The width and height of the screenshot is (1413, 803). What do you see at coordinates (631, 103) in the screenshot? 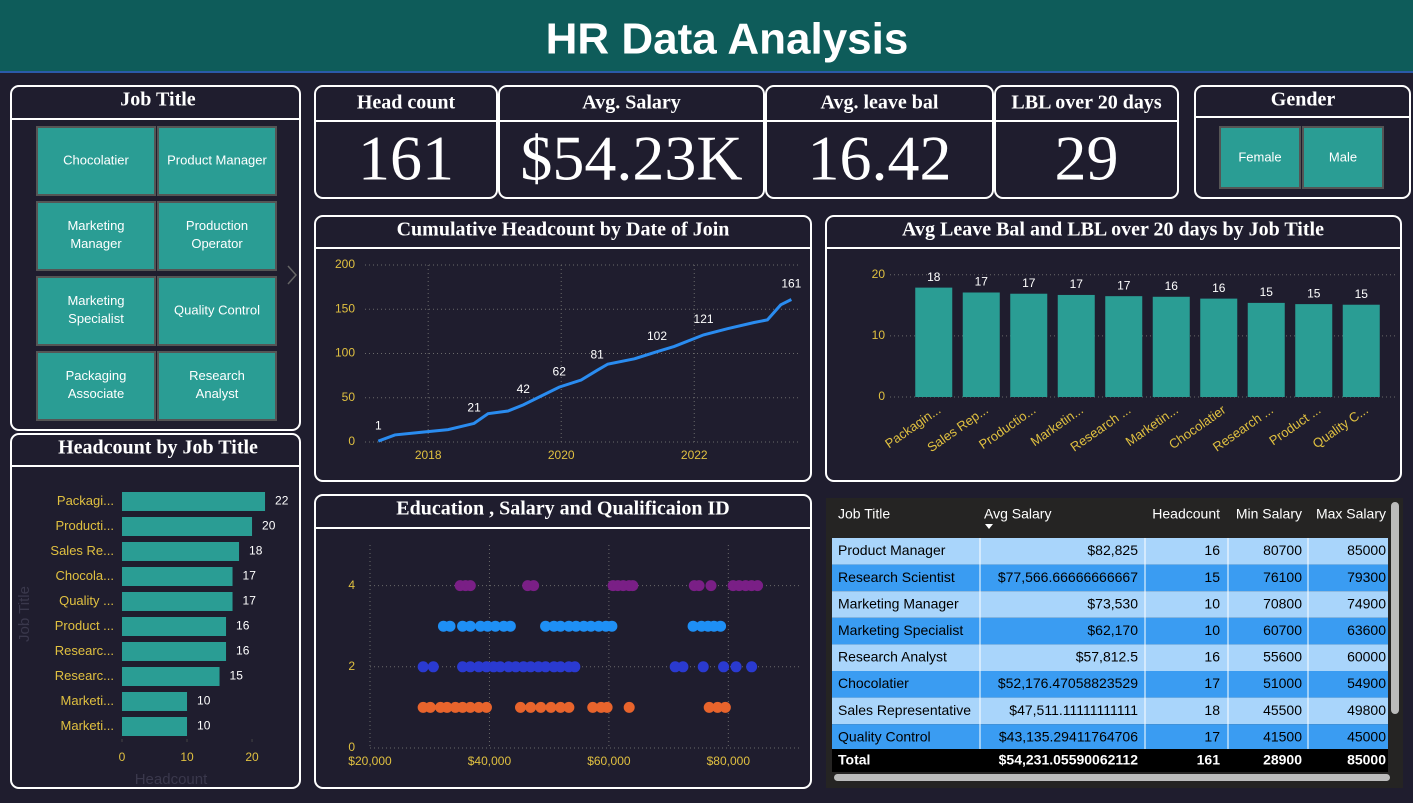
I see `card-label: Avg. Salary` at bounding box center [631, 103].